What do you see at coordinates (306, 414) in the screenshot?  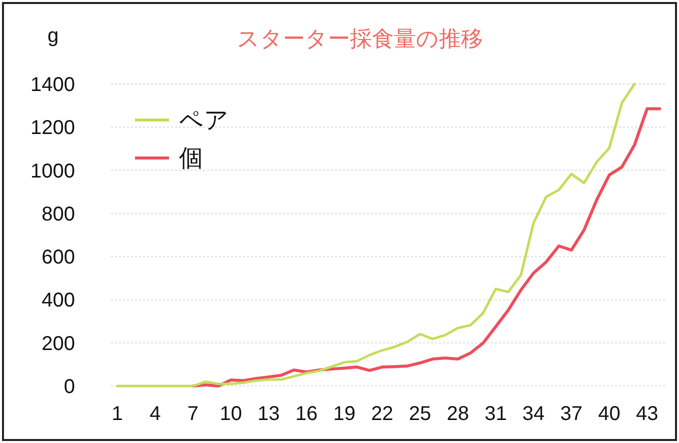 I see `x-tick-label: 16` at bounding box center [306, 414].